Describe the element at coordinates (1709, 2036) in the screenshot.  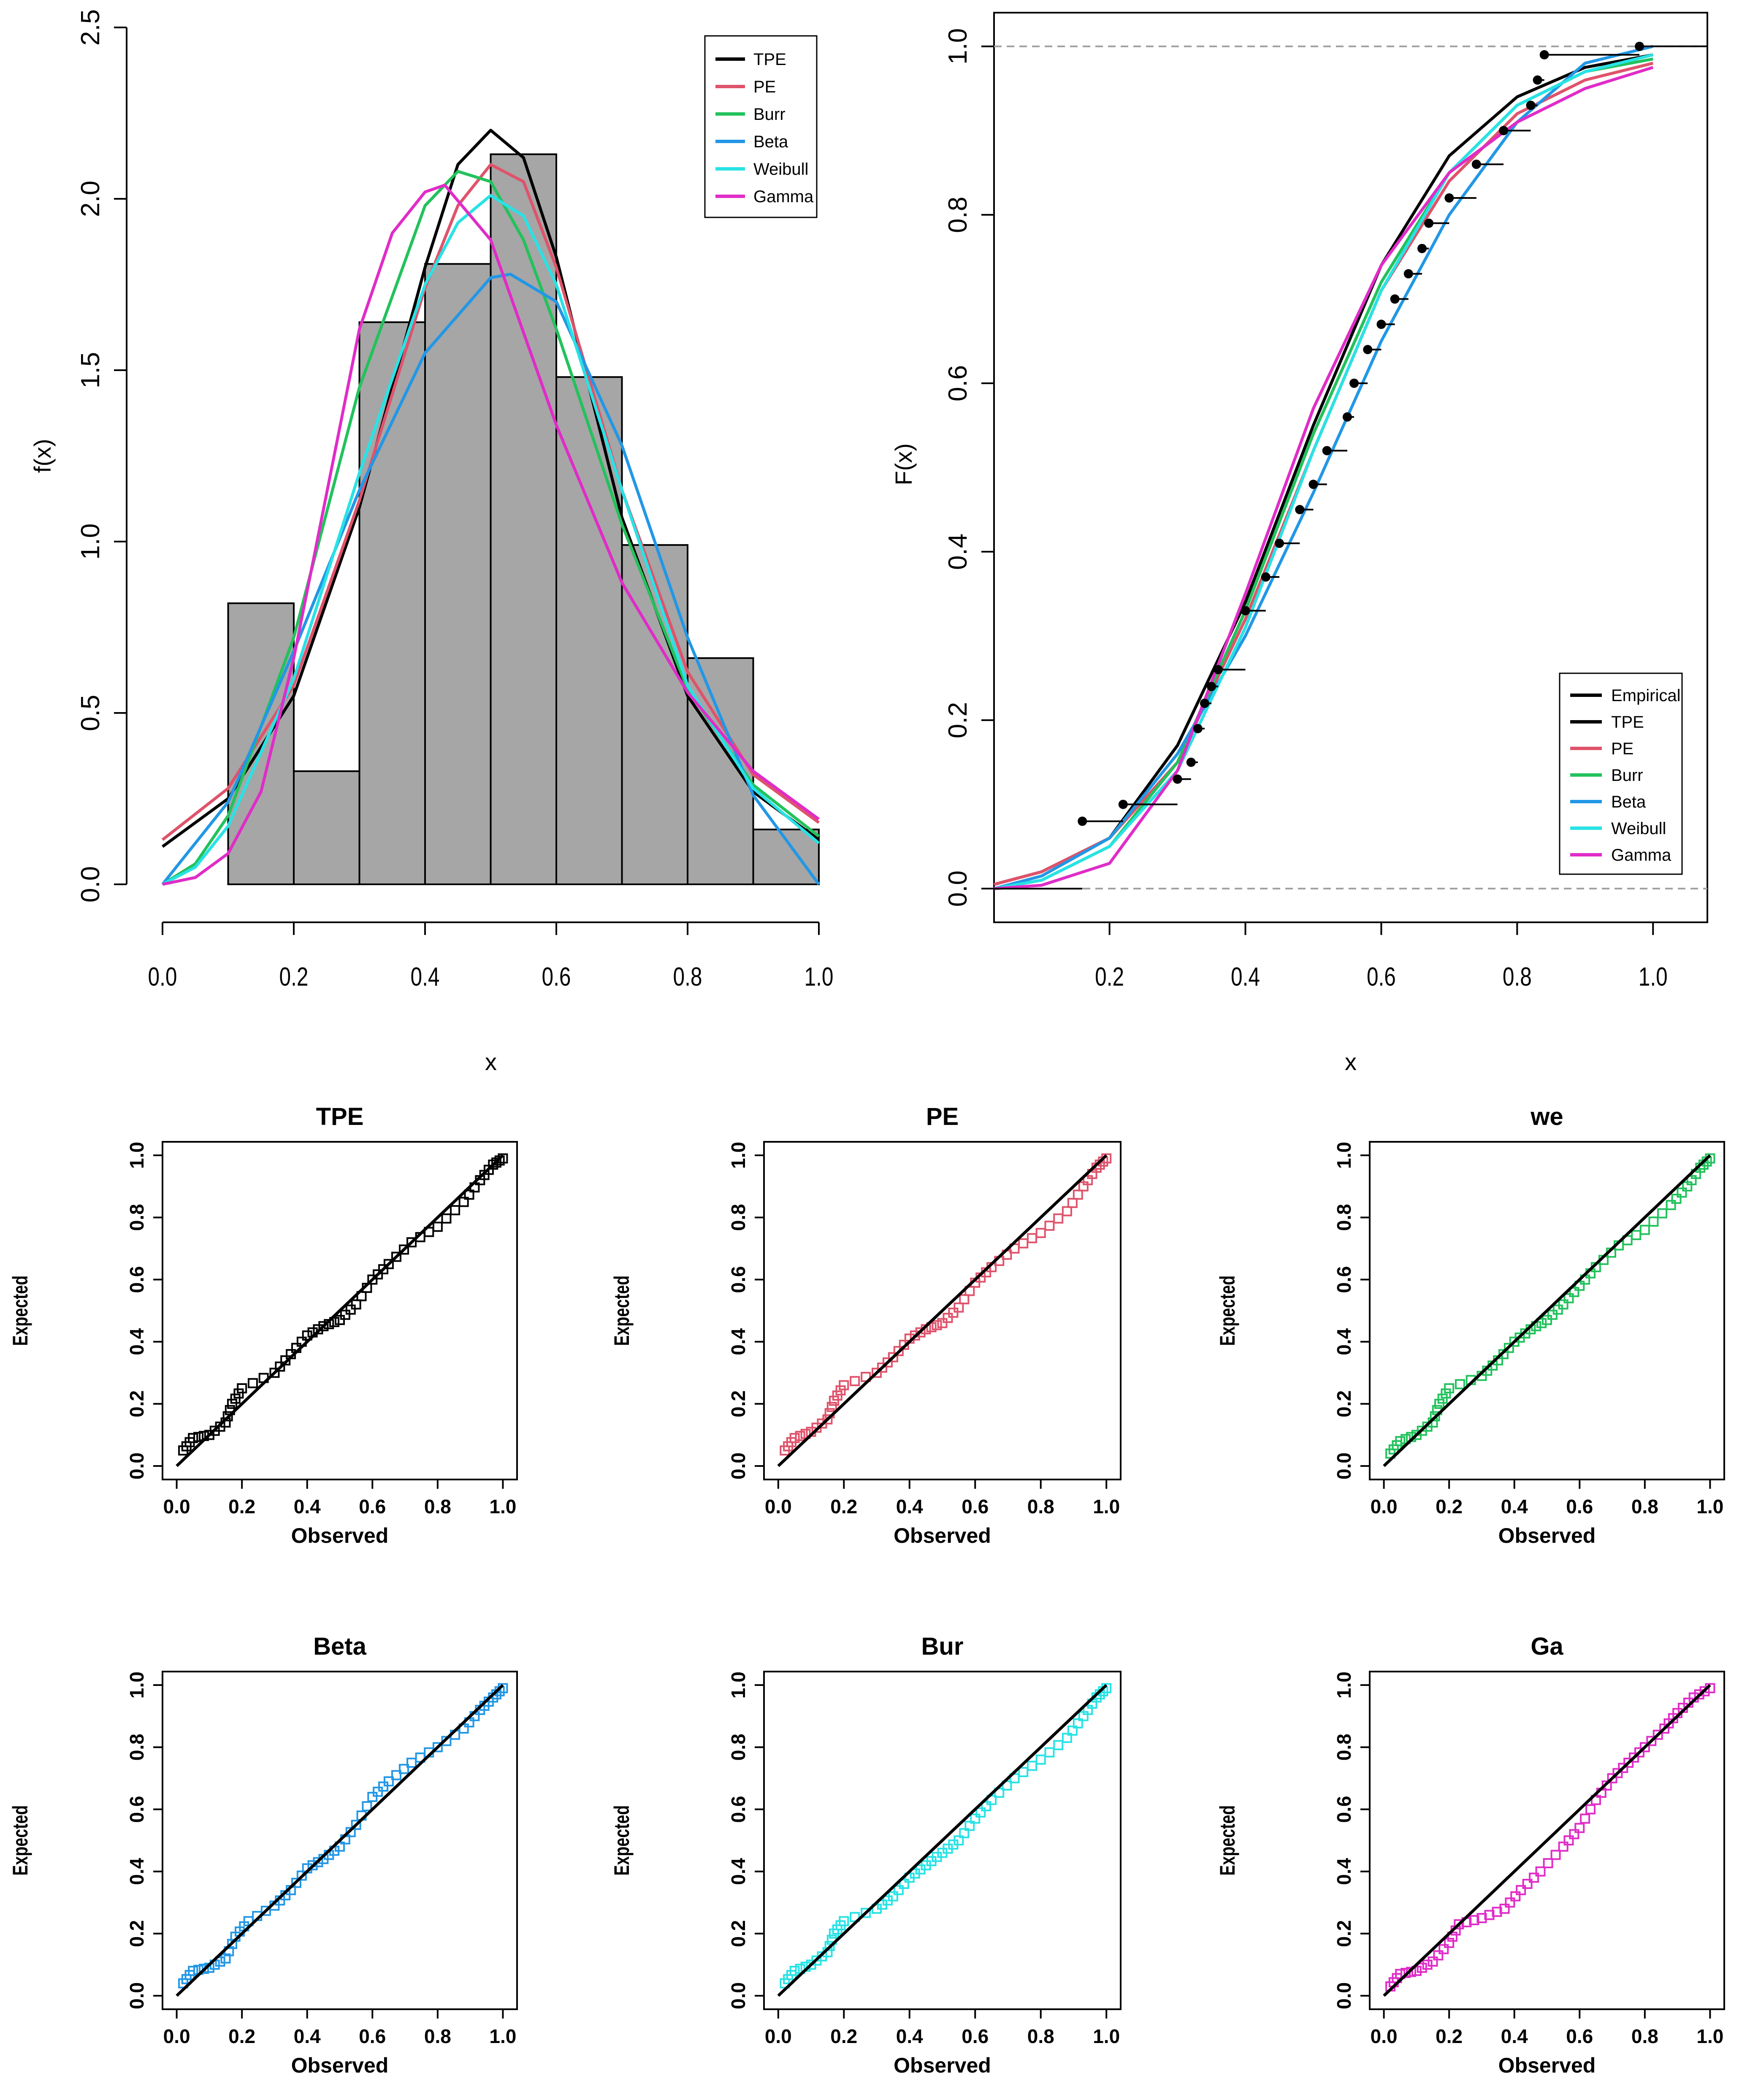
I see `pp-x-tick-label-ga-5: 1.0` at that location.